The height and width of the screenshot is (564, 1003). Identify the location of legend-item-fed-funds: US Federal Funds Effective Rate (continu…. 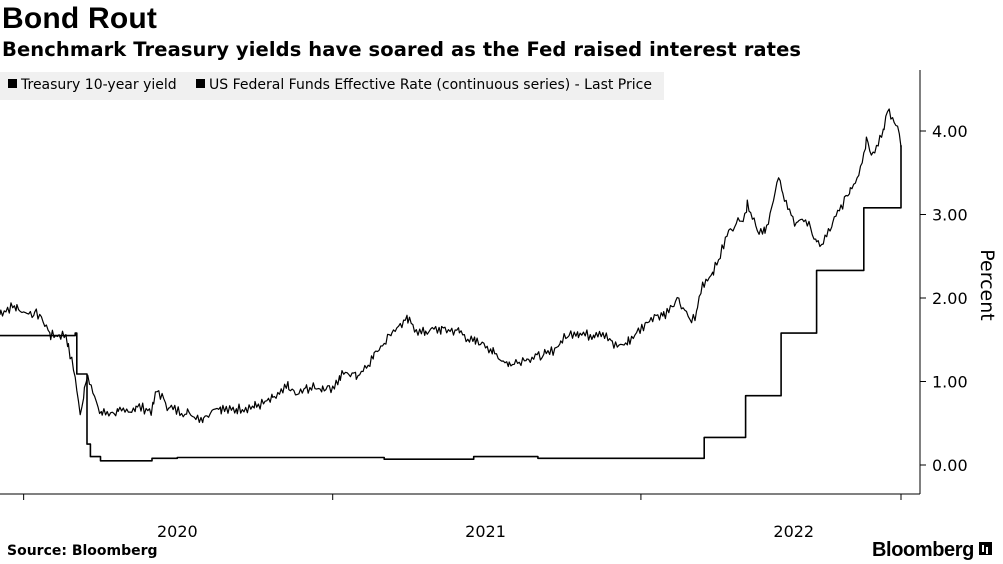
(424, 85).